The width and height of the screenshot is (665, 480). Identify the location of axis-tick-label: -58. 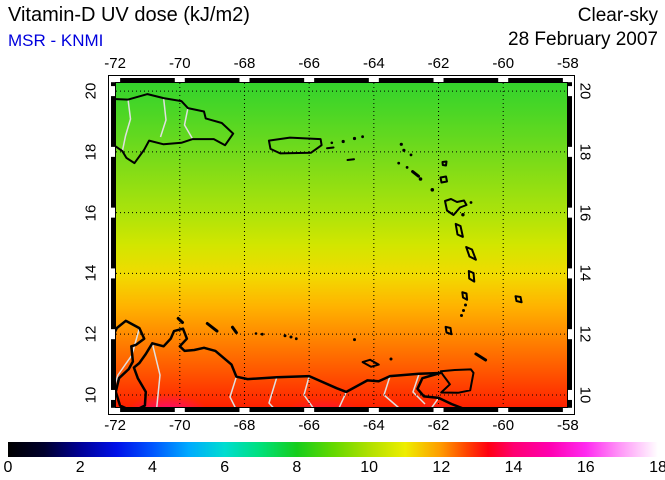
(568, 425).